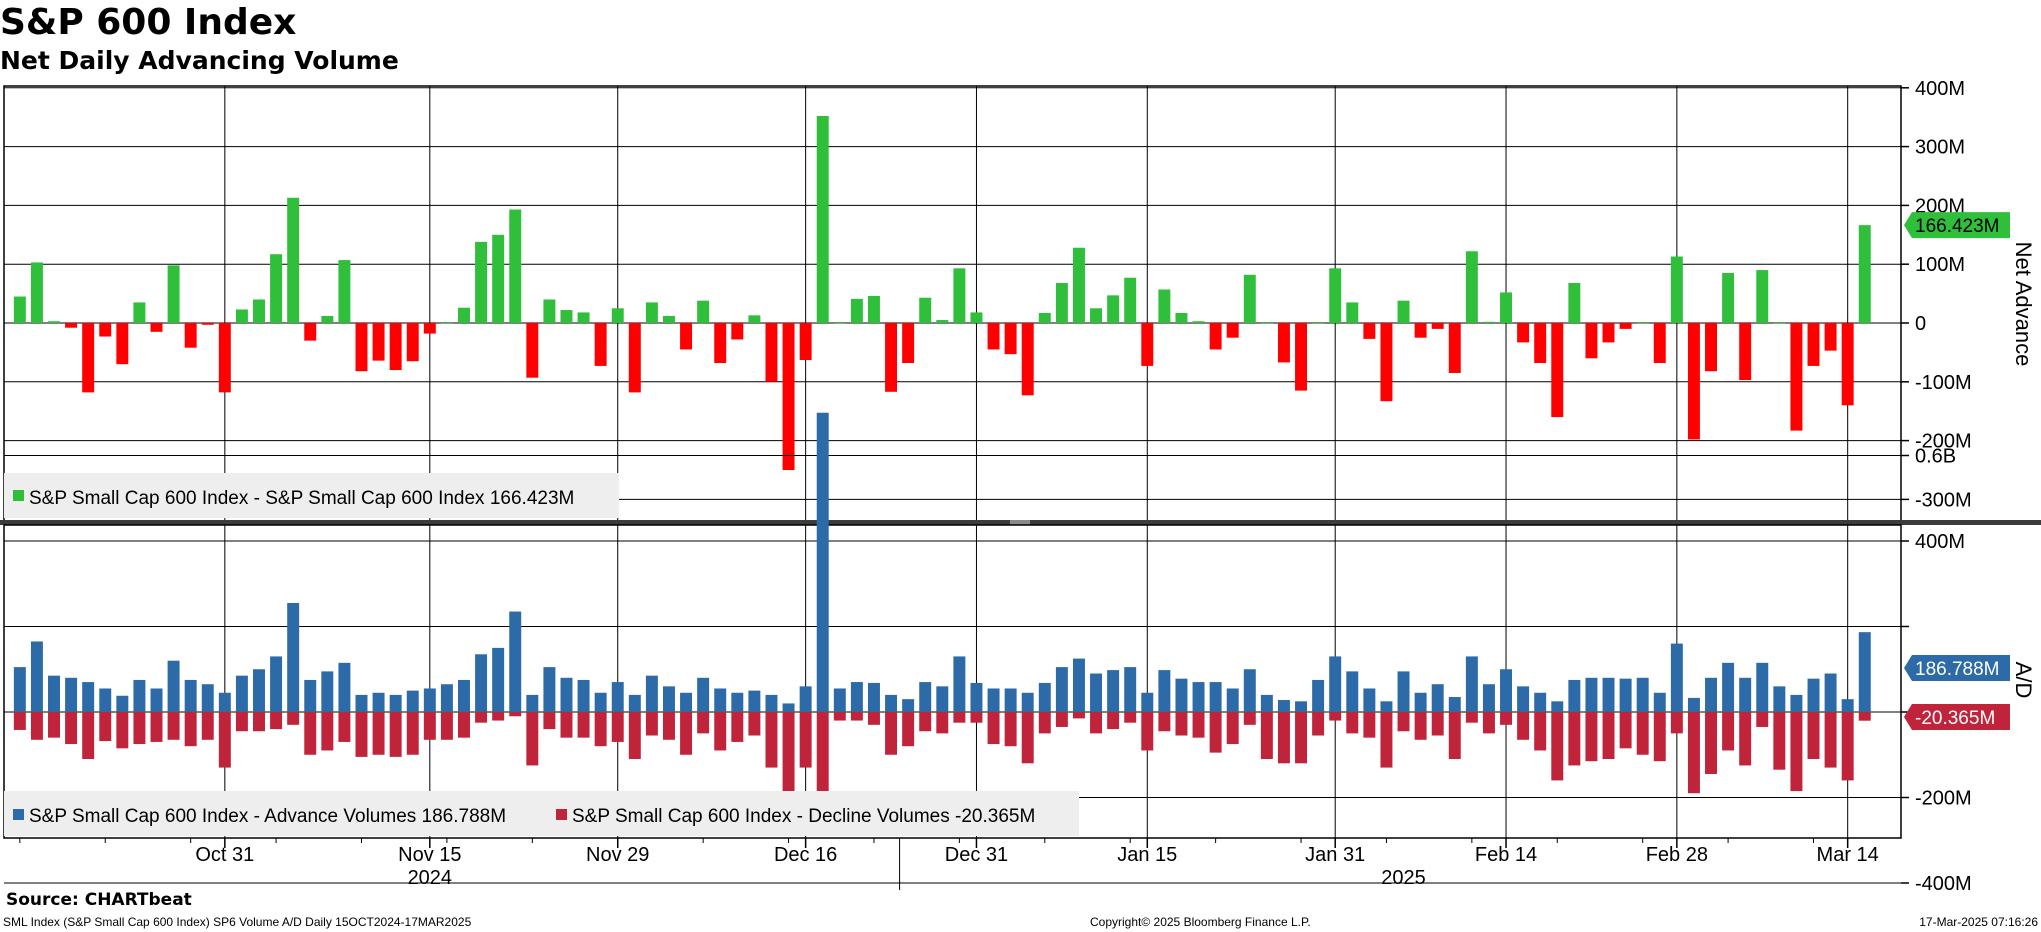 The height and width of the screenshot is (932, 2041). What do you see at coordinates (1848, 855) in the screenshot?
I see `x-date-label: Mar 14` at bounding box center [1848, 855].